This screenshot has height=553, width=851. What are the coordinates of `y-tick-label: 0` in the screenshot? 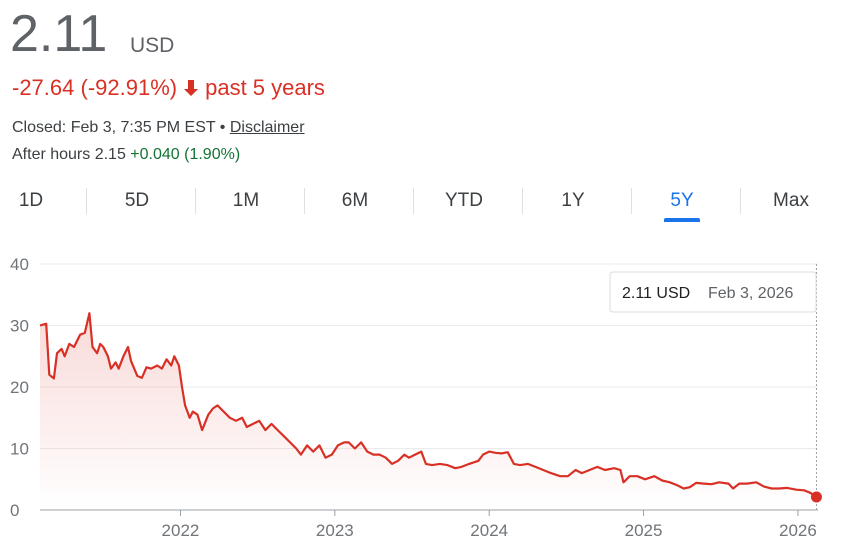 It's located at (14, 510).